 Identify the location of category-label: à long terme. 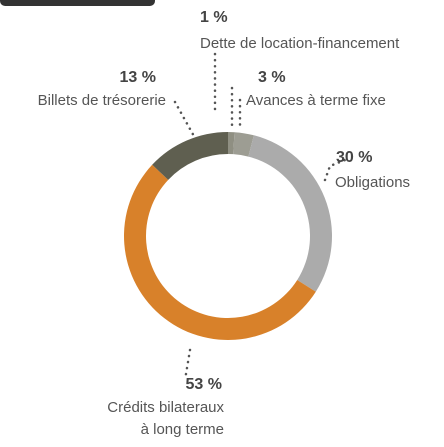
(182, 429).